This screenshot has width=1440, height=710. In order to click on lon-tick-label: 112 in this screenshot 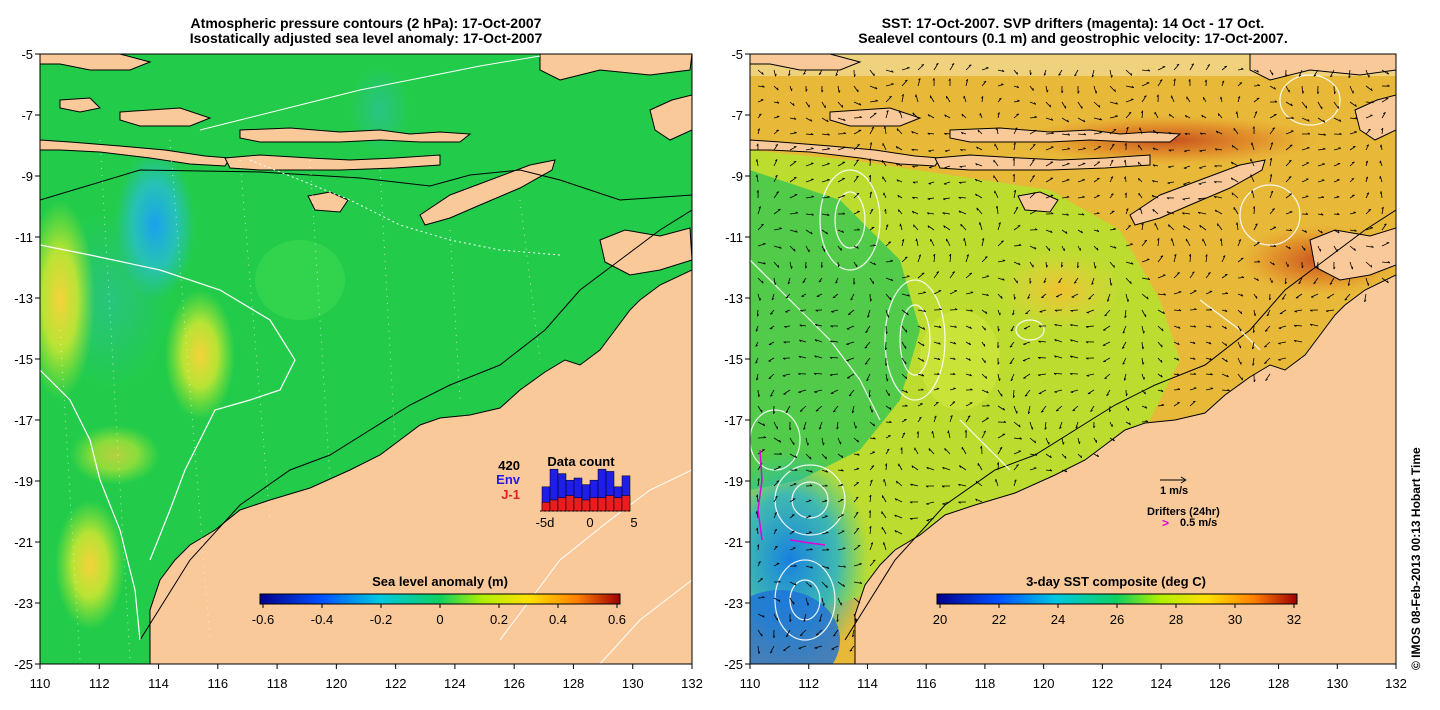, I will do `click(99, 683)`.